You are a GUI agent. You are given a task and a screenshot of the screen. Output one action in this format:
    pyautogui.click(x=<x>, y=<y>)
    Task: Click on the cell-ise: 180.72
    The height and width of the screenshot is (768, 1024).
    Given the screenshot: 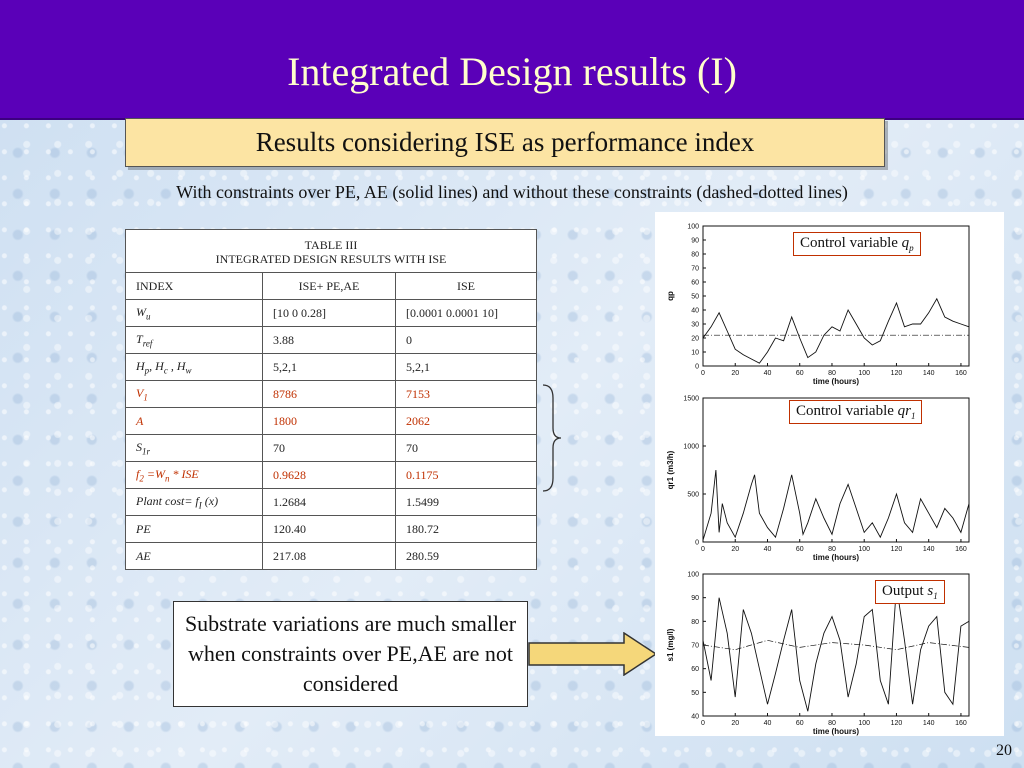 What is the action you would take?
    pyautogui.click(x=466, y=529)
    